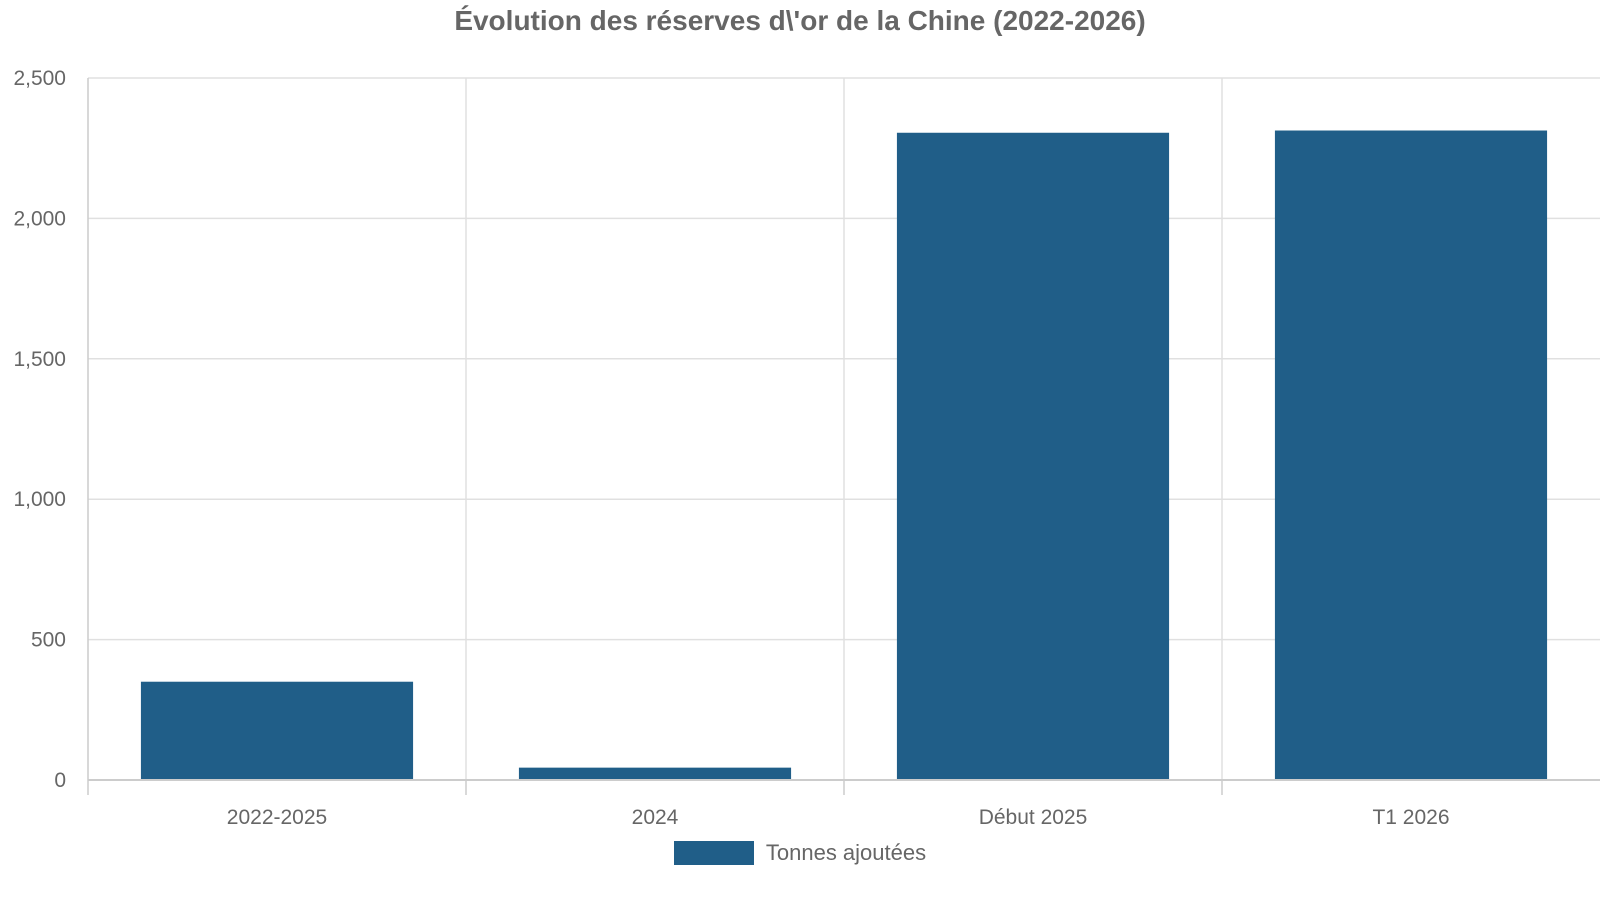 This screenshot has width=1600, height=900. I want to click on x-tick-labels: 2022-2025 2024 Début 2025 T1 2026, so click(838, 817).